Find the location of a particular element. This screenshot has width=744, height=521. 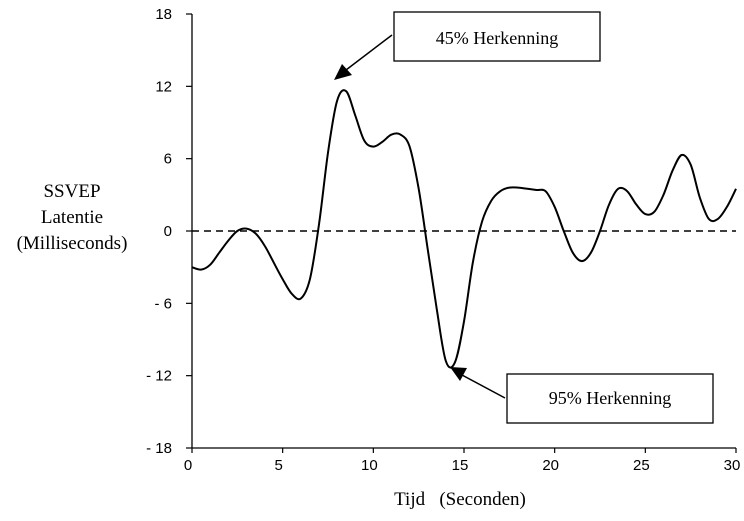

y-axis-title-line-1: SSVEP is located at coordinates (71, 191).